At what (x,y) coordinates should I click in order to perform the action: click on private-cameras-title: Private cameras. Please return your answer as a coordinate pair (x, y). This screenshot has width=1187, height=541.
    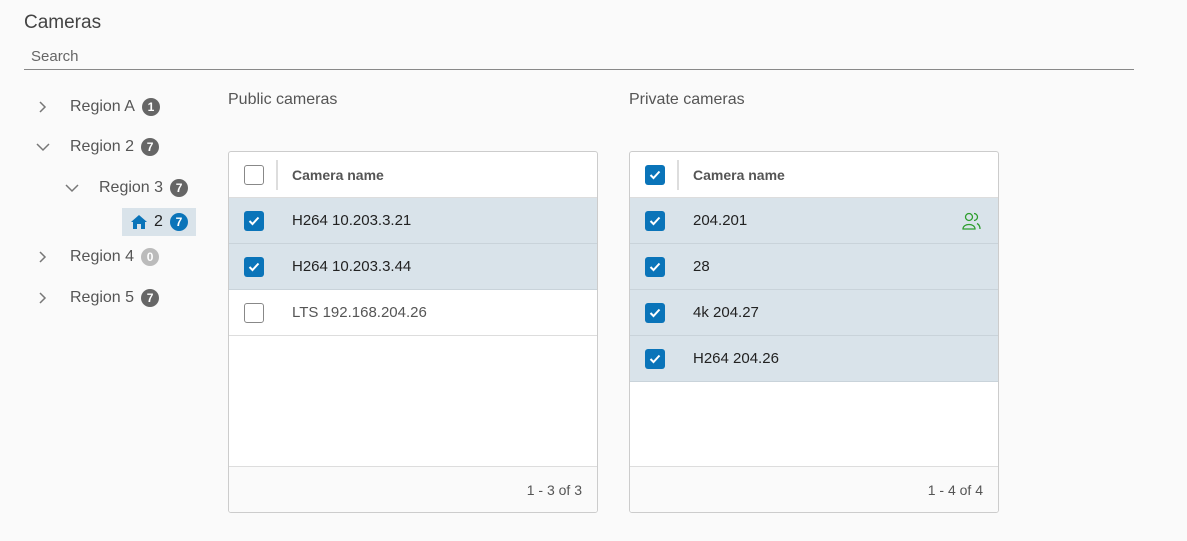
    Looking at the image, I should click on (687, 99).